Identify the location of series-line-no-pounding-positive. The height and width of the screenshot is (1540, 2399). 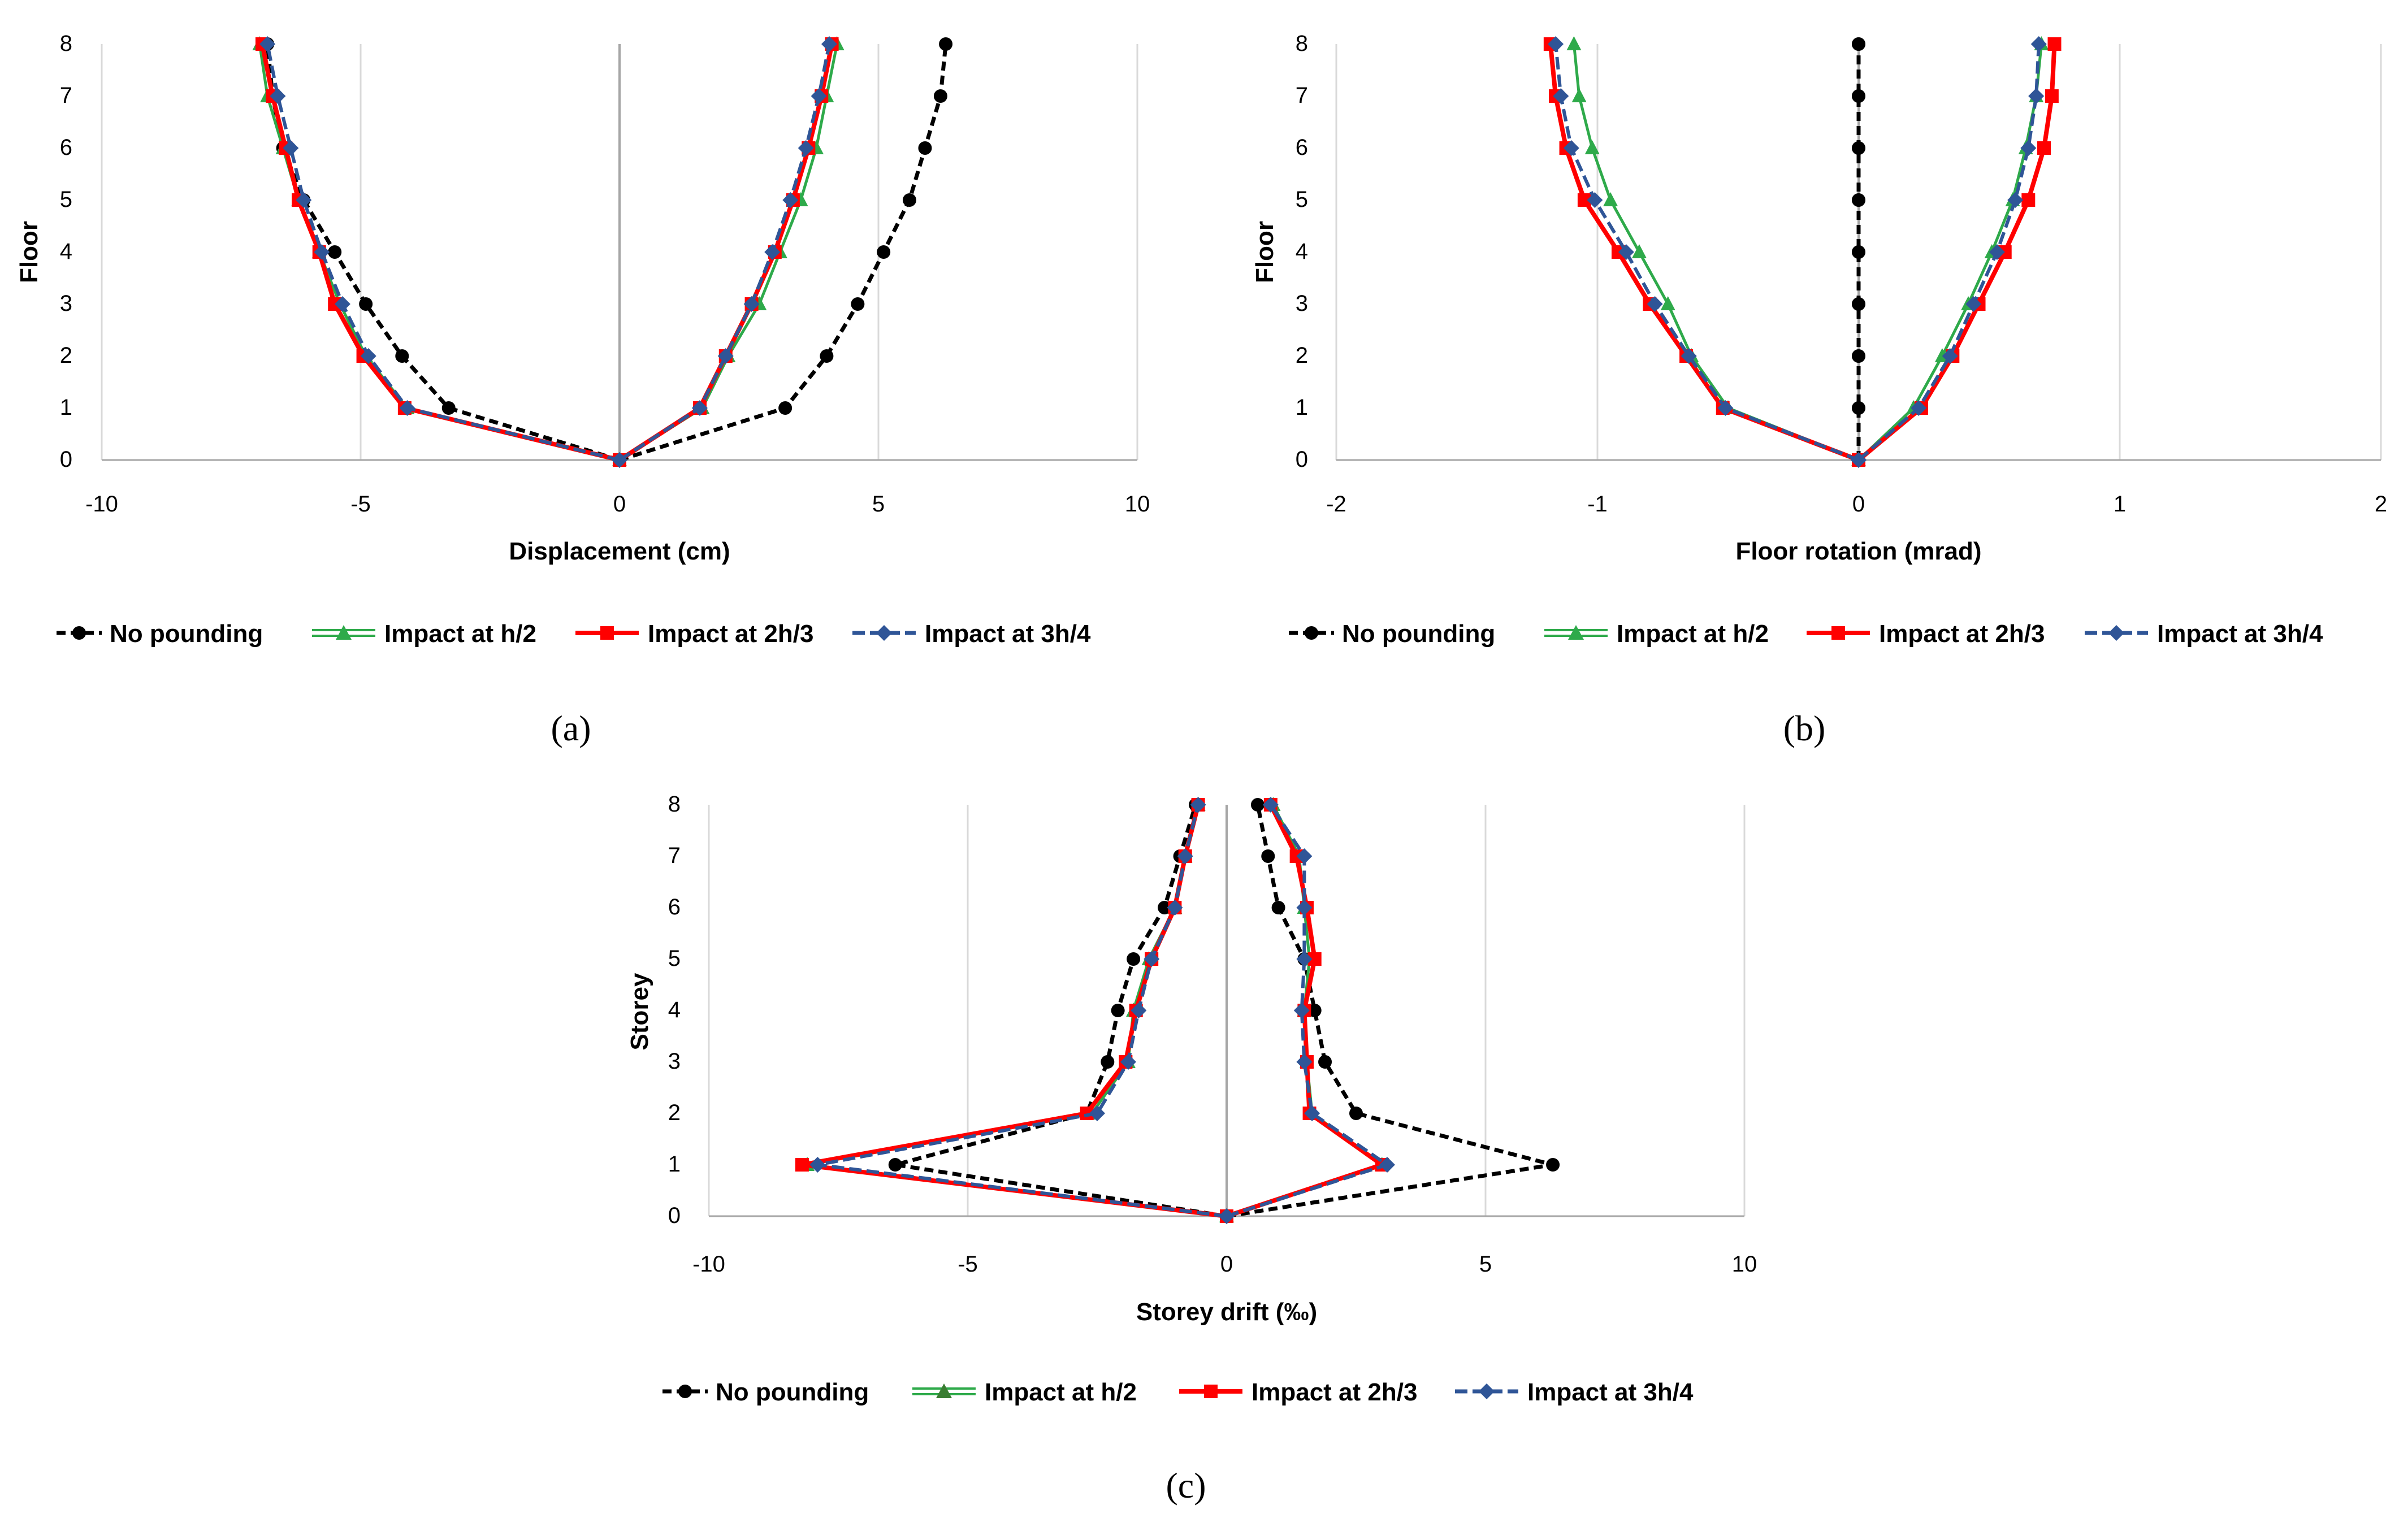
(1390, 1011).